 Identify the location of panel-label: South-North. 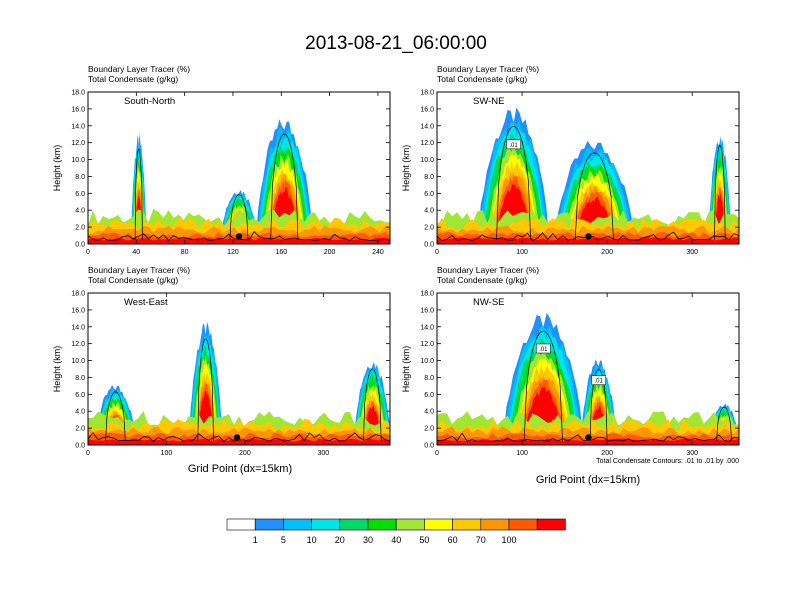
(149, 101).